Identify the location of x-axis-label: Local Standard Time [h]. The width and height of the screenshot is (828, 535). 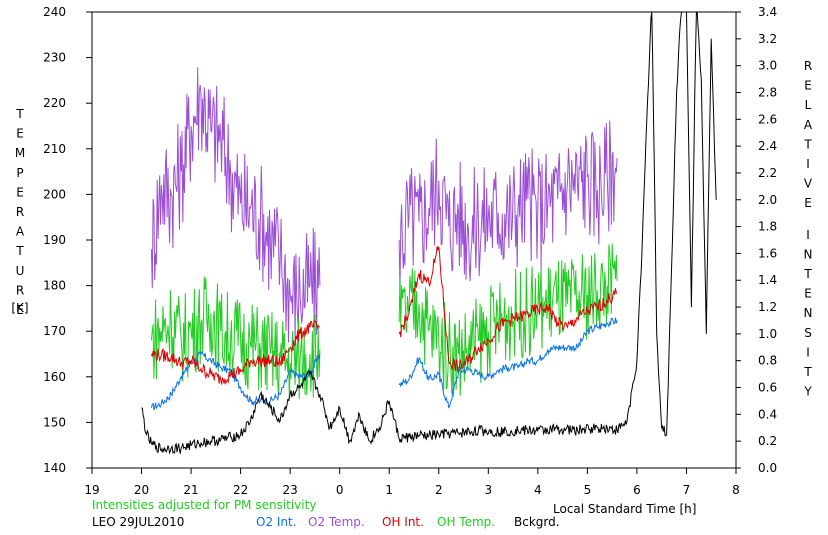
(624, 509).